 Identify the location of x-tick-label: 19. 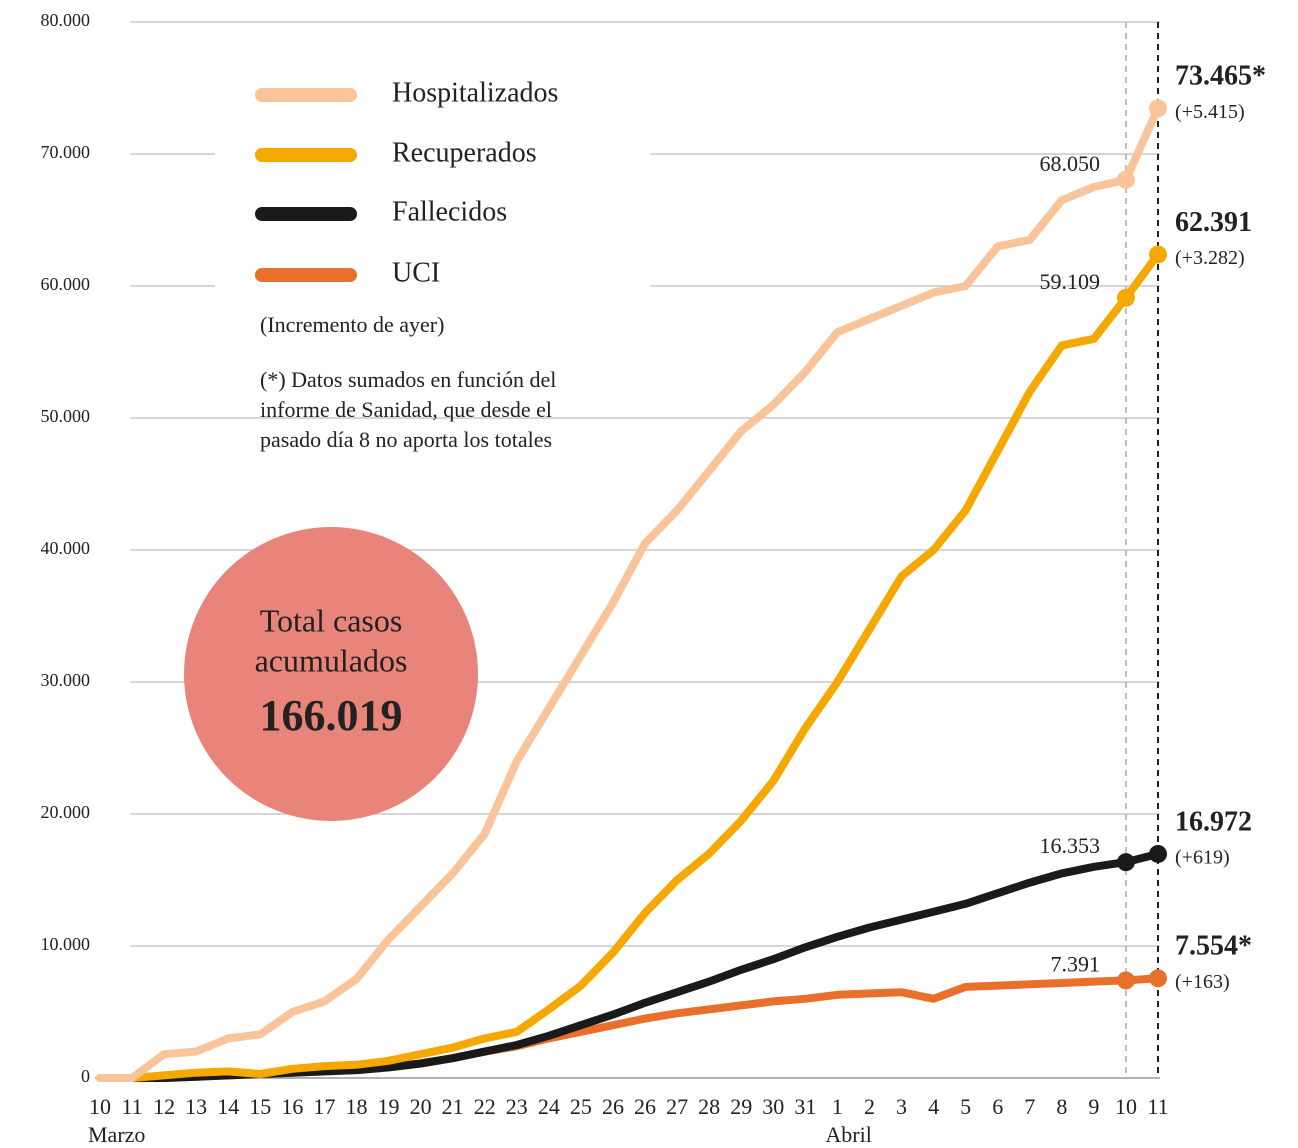
(389, 1106).